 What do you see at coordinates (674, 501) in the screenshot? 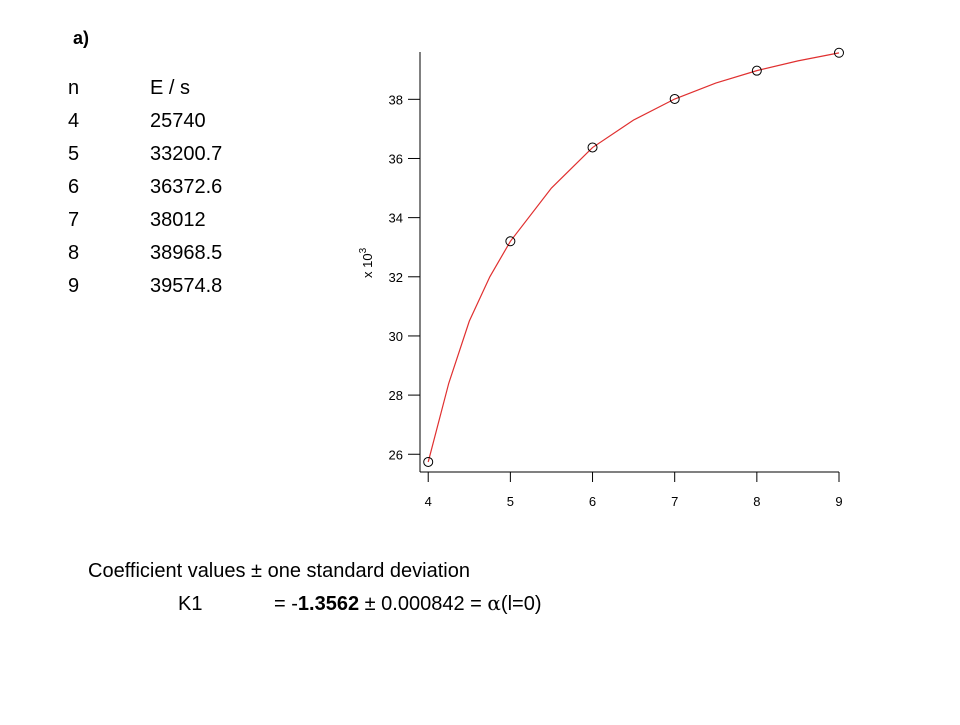
I see `x-tick-label: 7` at bounding box center [674, 501].